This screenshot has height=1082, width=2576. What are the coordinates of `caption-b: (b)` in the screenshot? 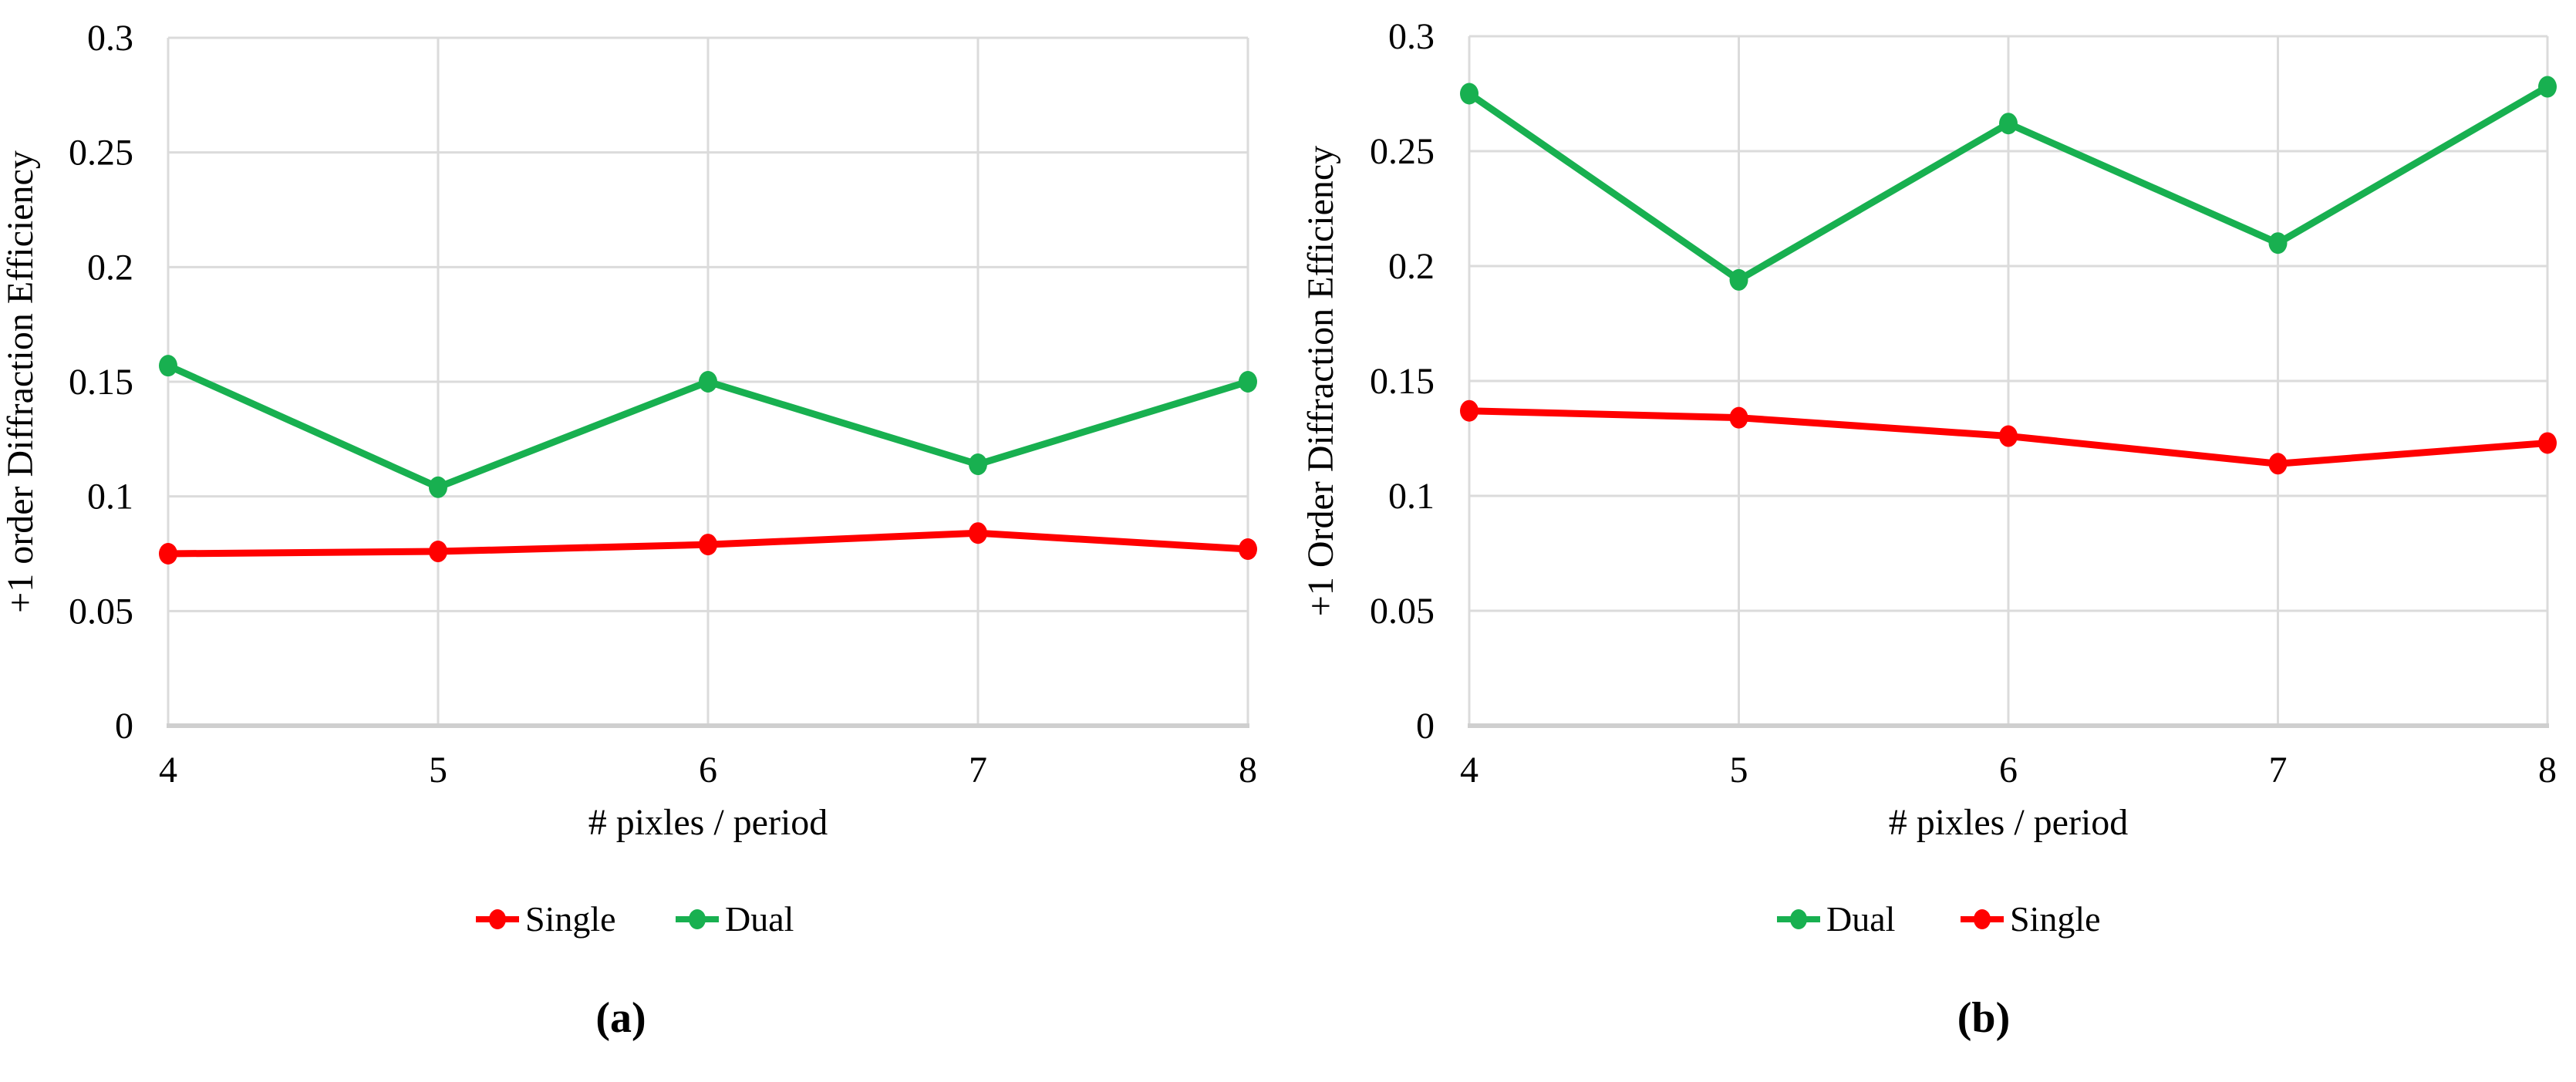 It's located at (1984, 1018).